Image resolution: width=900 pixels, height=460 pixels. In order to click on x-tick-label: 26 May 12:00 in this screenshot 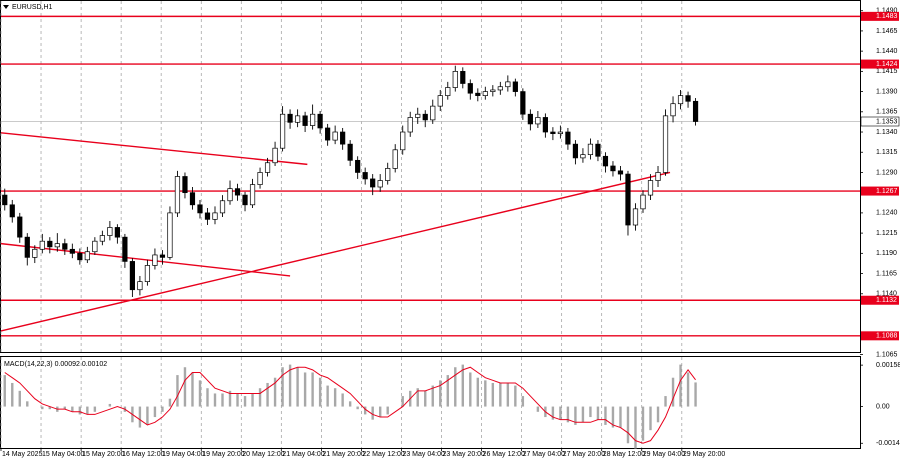, I will do `click(504, 454)`.